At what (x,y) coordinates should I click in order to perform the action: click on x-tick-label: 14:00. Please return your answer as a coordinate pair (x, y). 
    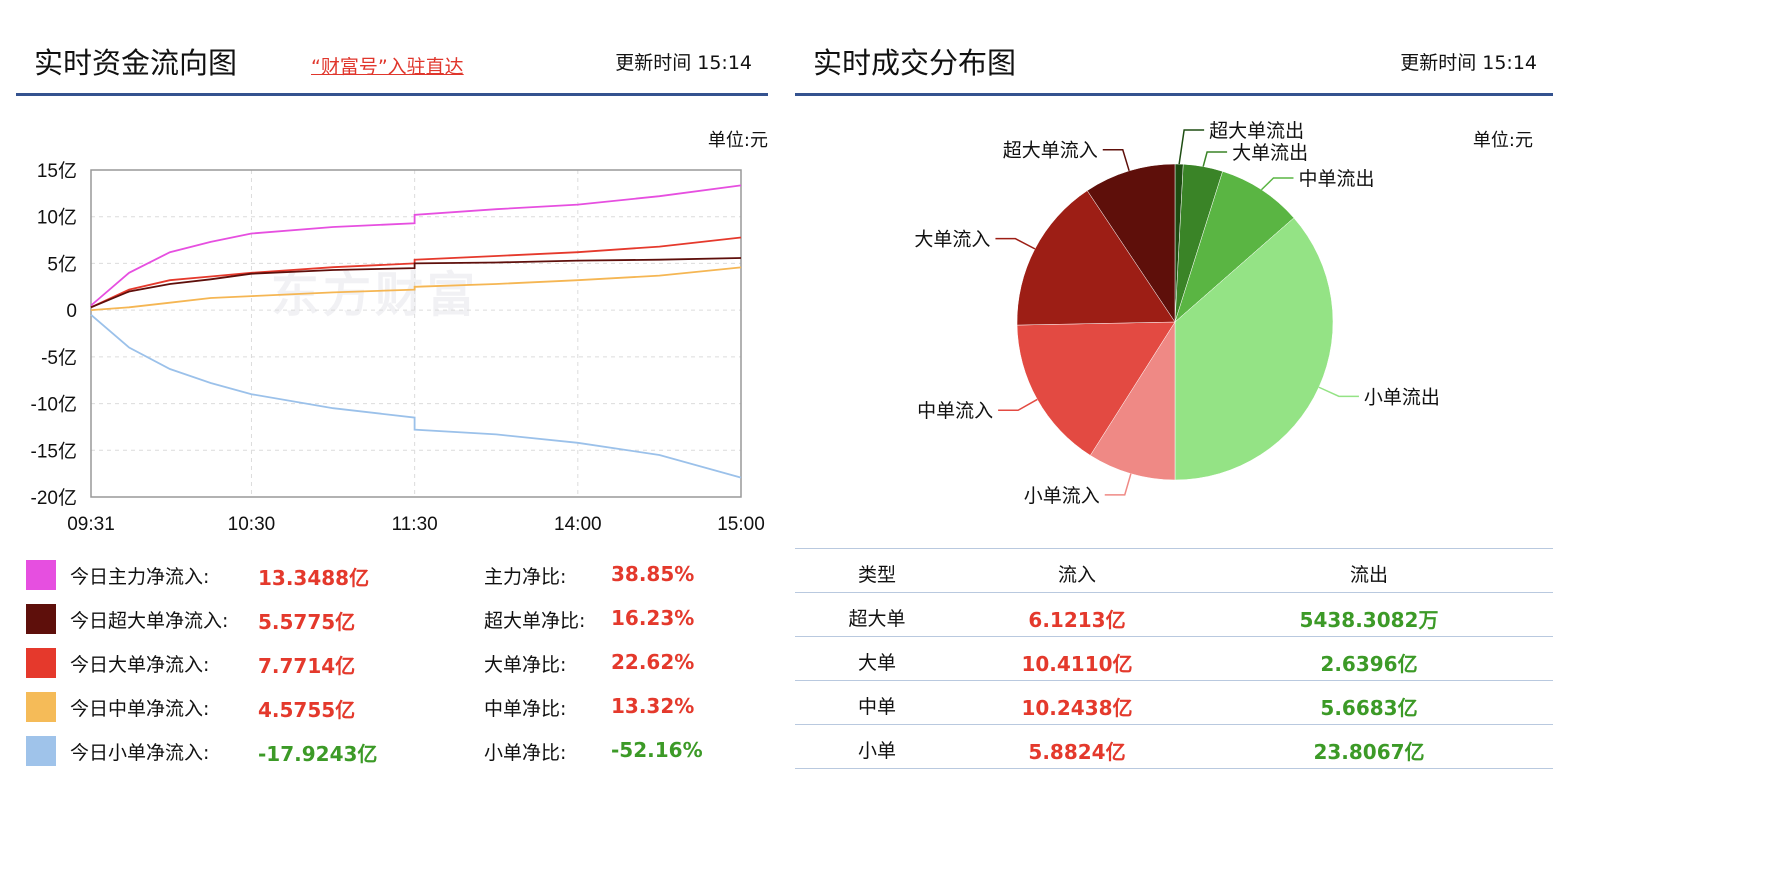
    Looking at the image, I should click on (578, 524).